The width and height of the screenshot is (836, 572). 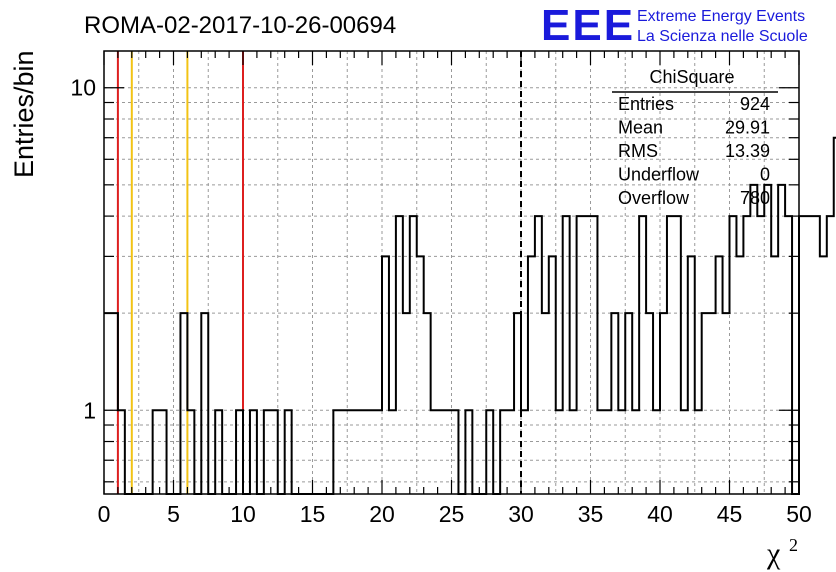 I want to click on chart-title: ROMA-02-2017-10-26-00694, so click(x=240, y=25).